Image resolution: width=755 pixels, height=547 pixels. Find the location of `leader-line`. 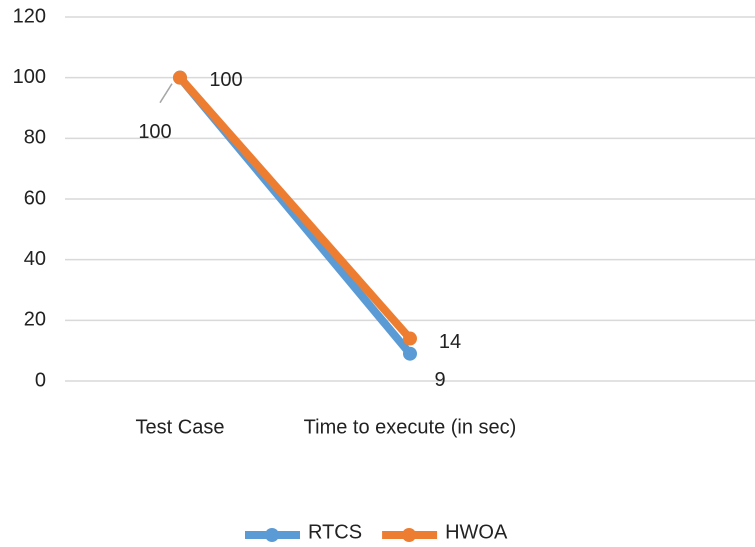

leader-line is located at coordinates (166, 93).